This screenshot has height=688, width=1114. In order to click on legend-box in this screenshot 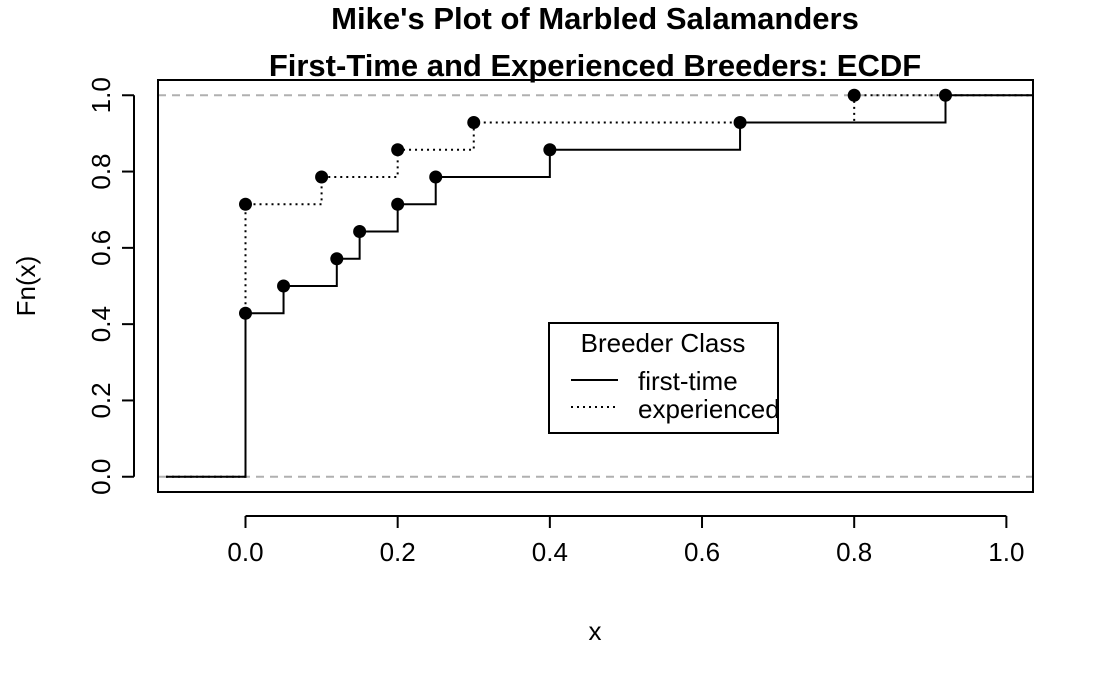, I will do `click(663, 378)`.